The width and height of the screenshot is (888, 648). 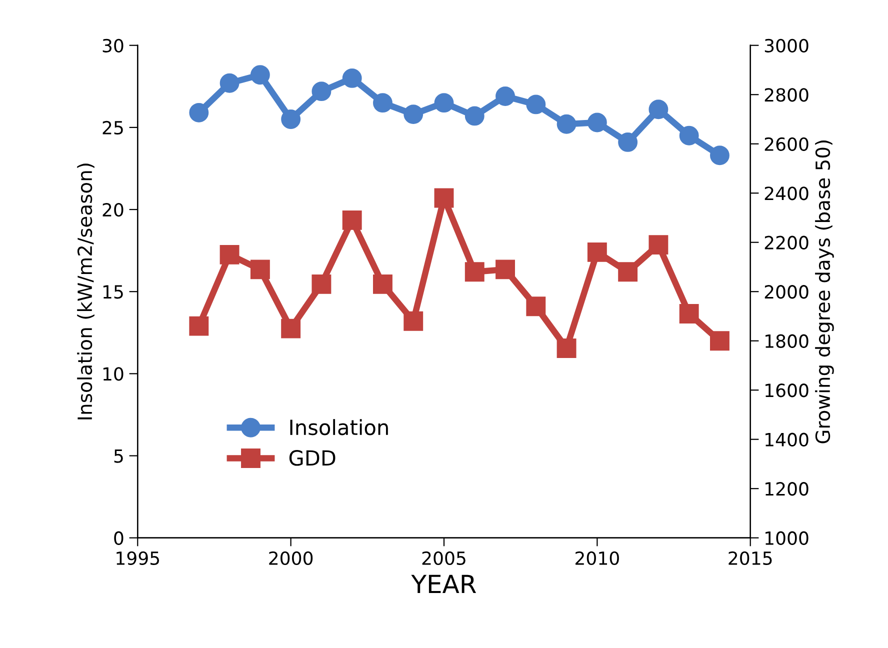 I want to click on y-tick-label: 10, so click(x=113, y=374).